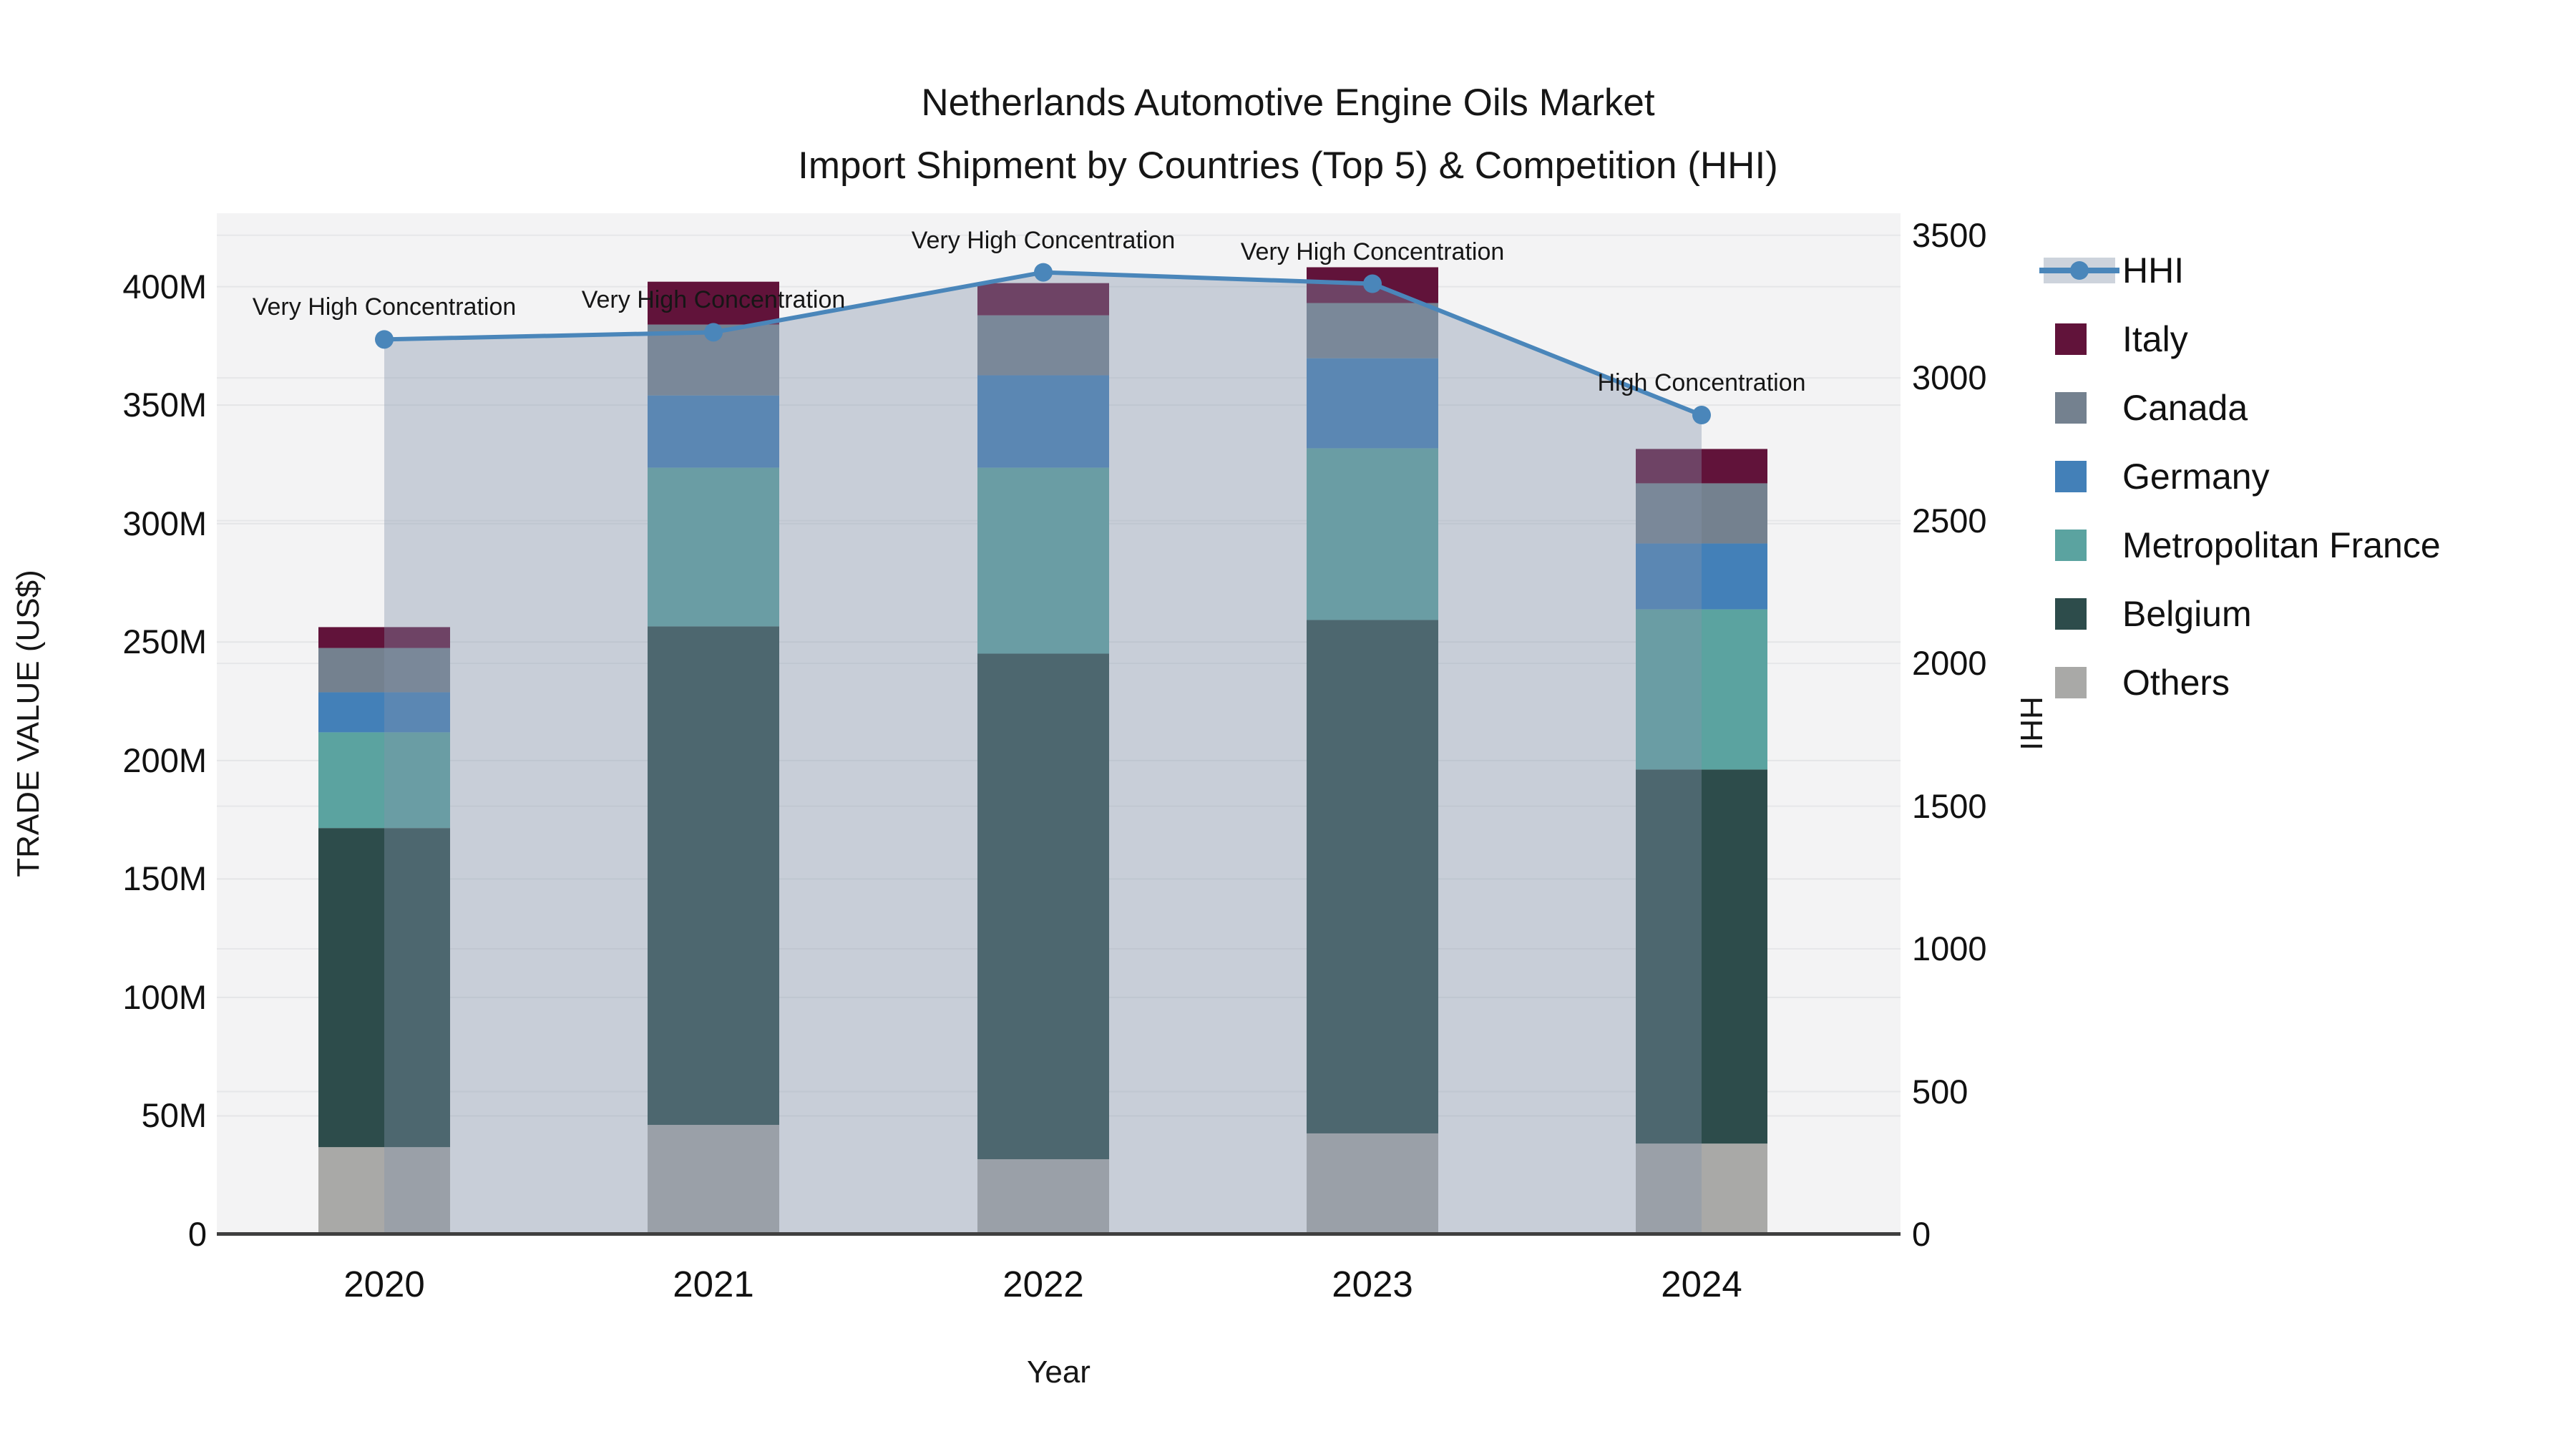  I want to click on bar-segment-2020-germany, so click(384, 712).